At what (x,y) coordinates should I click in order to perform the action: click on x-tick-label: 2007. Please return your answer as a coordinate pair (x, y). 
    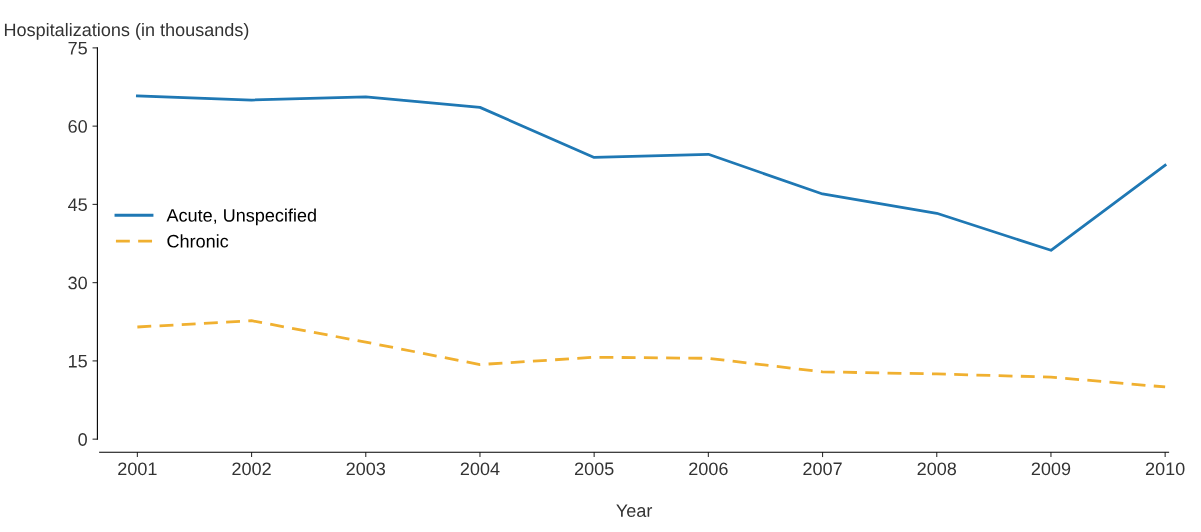
    Looking at the image, I should click on (822, 469).